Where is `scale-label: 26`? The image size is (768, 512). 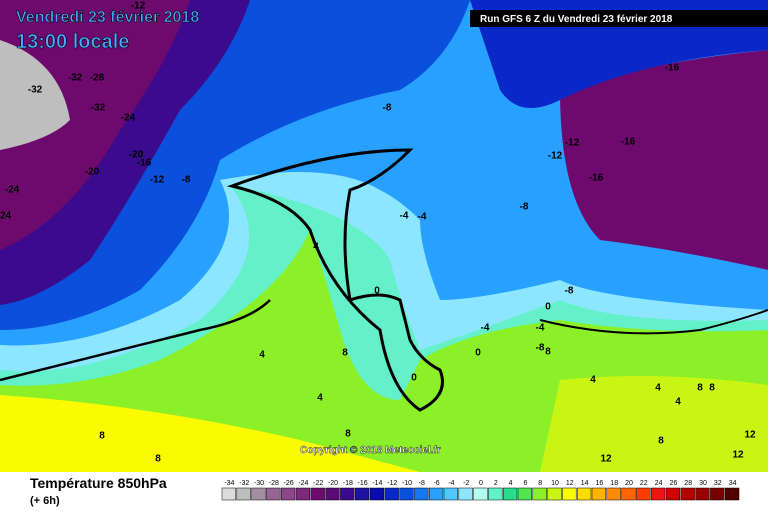 scale-label: 26 is located at coordinates (674, 483).